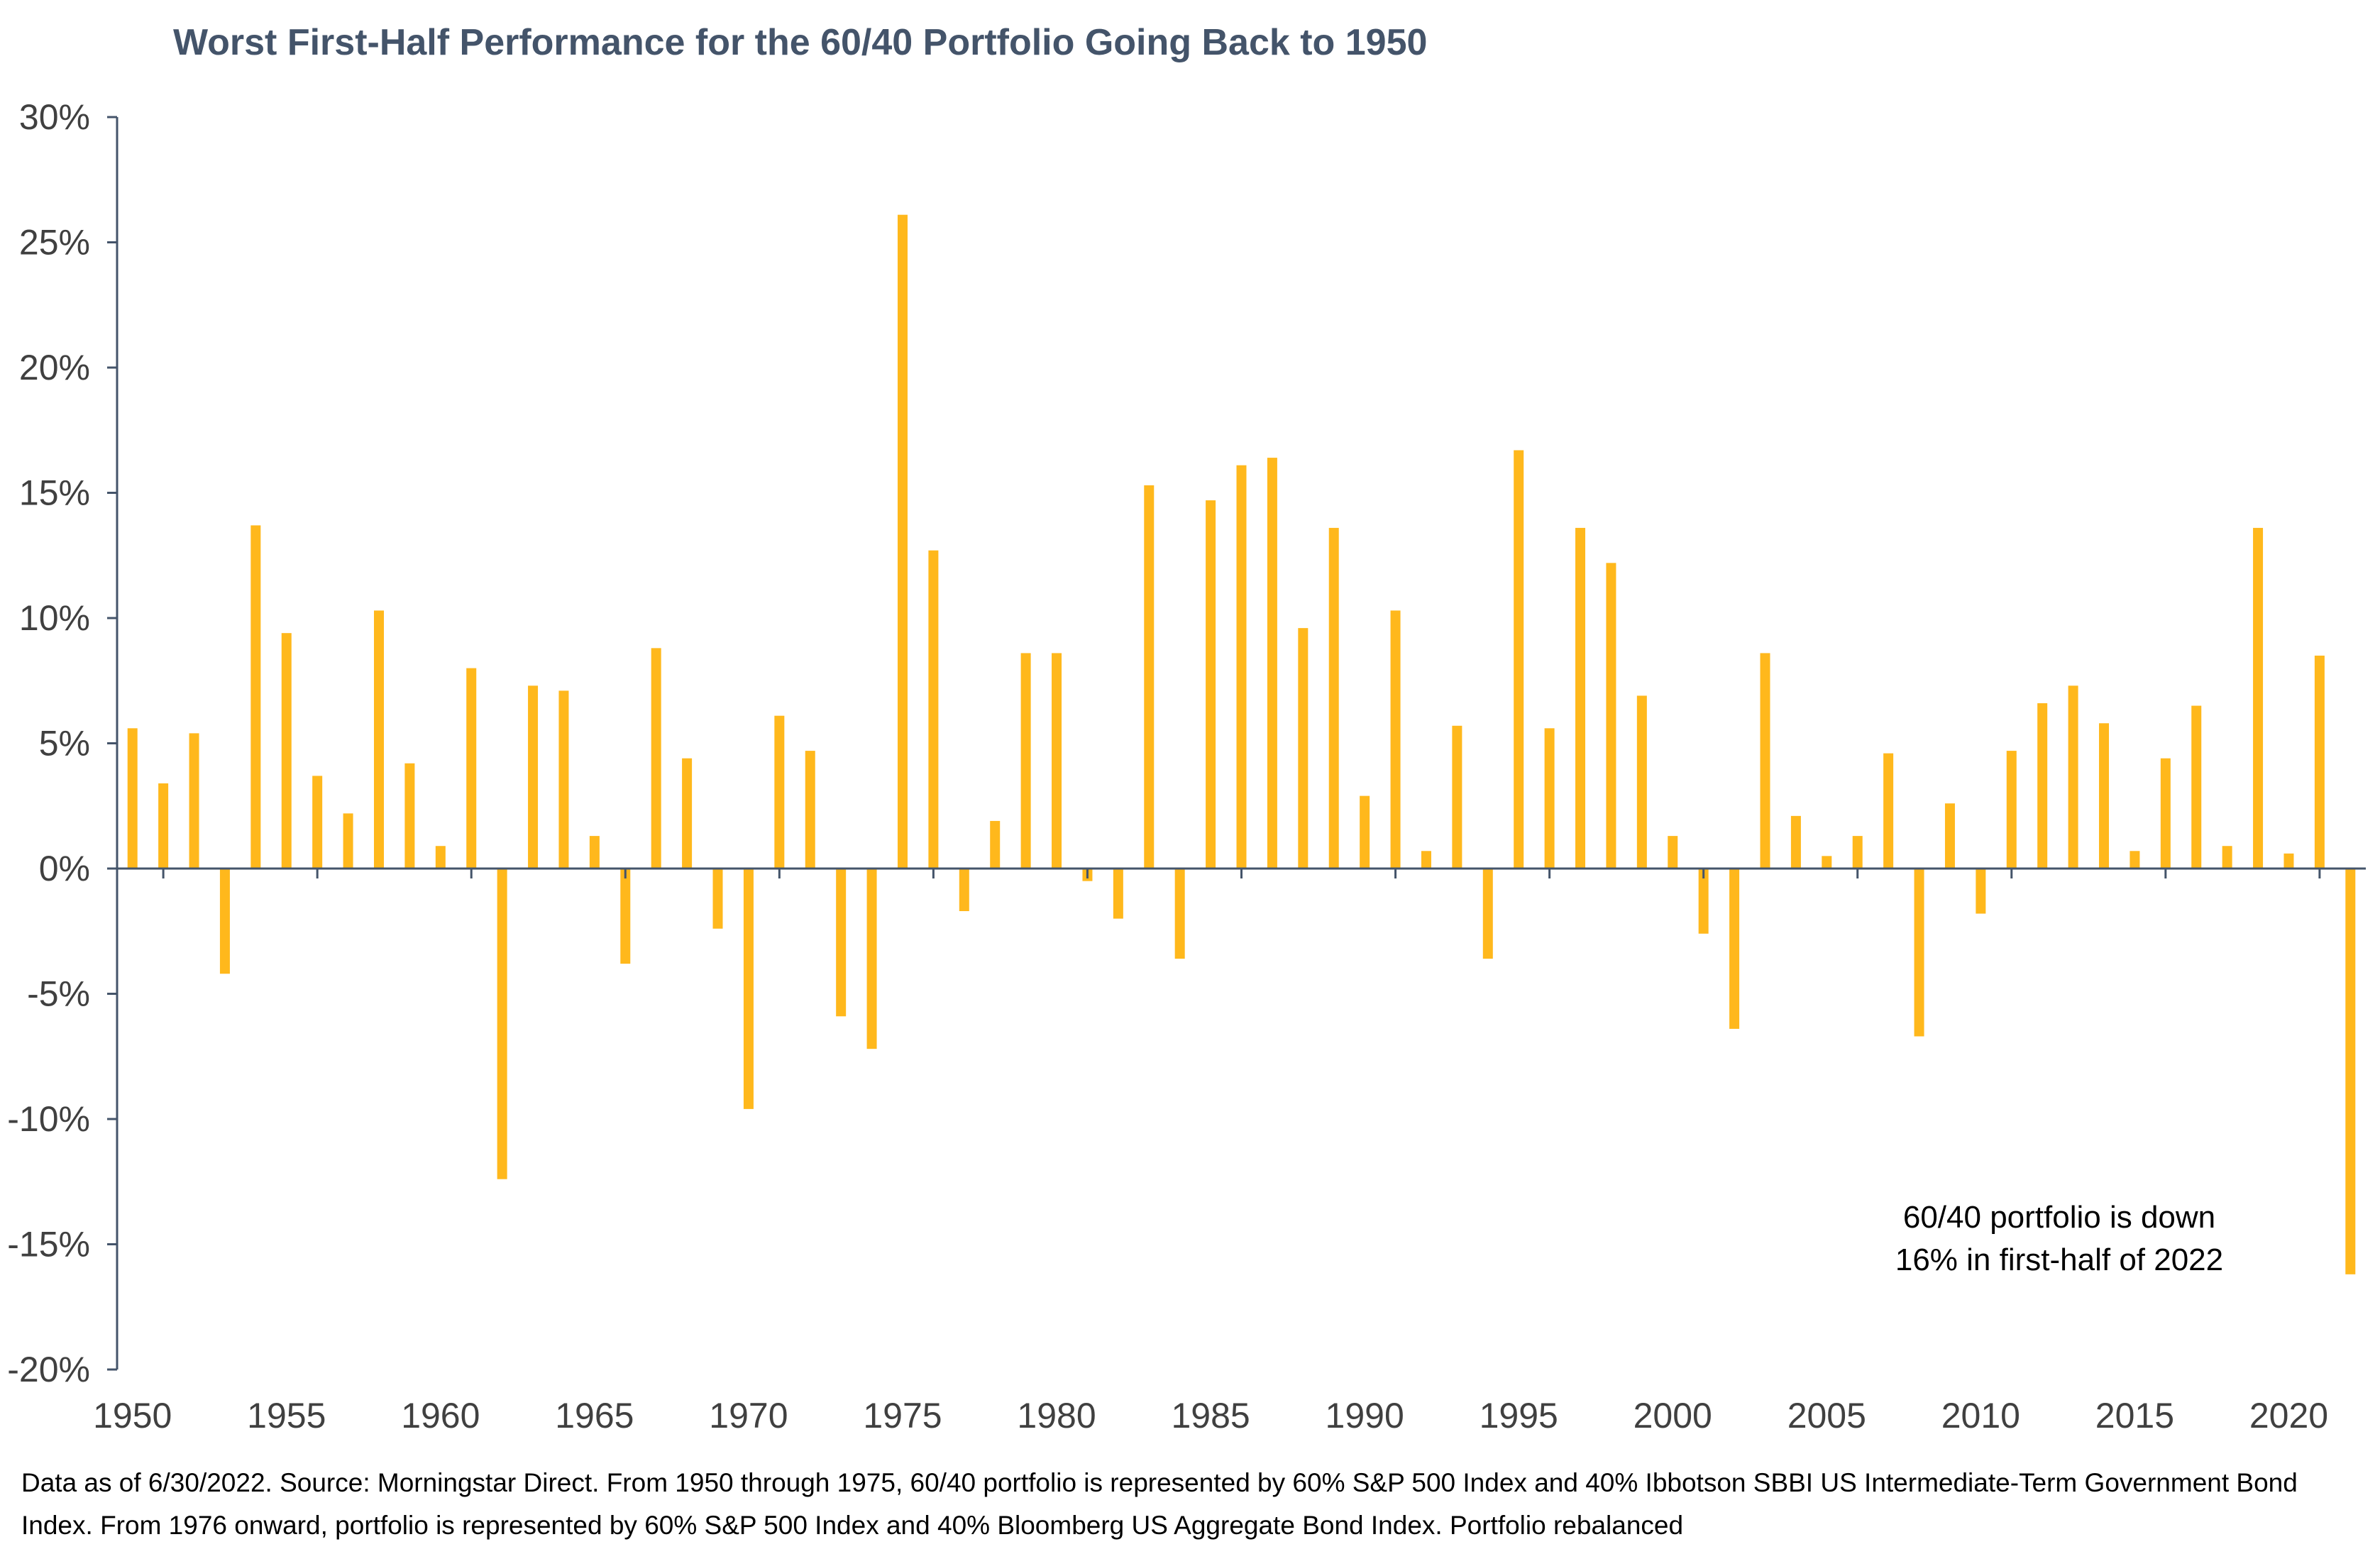 This screenshot has width=2380, height=1554. Describe the element at coordinates (54, 243) in the screenshot. I see `y-tick-label: 25%` at that location.